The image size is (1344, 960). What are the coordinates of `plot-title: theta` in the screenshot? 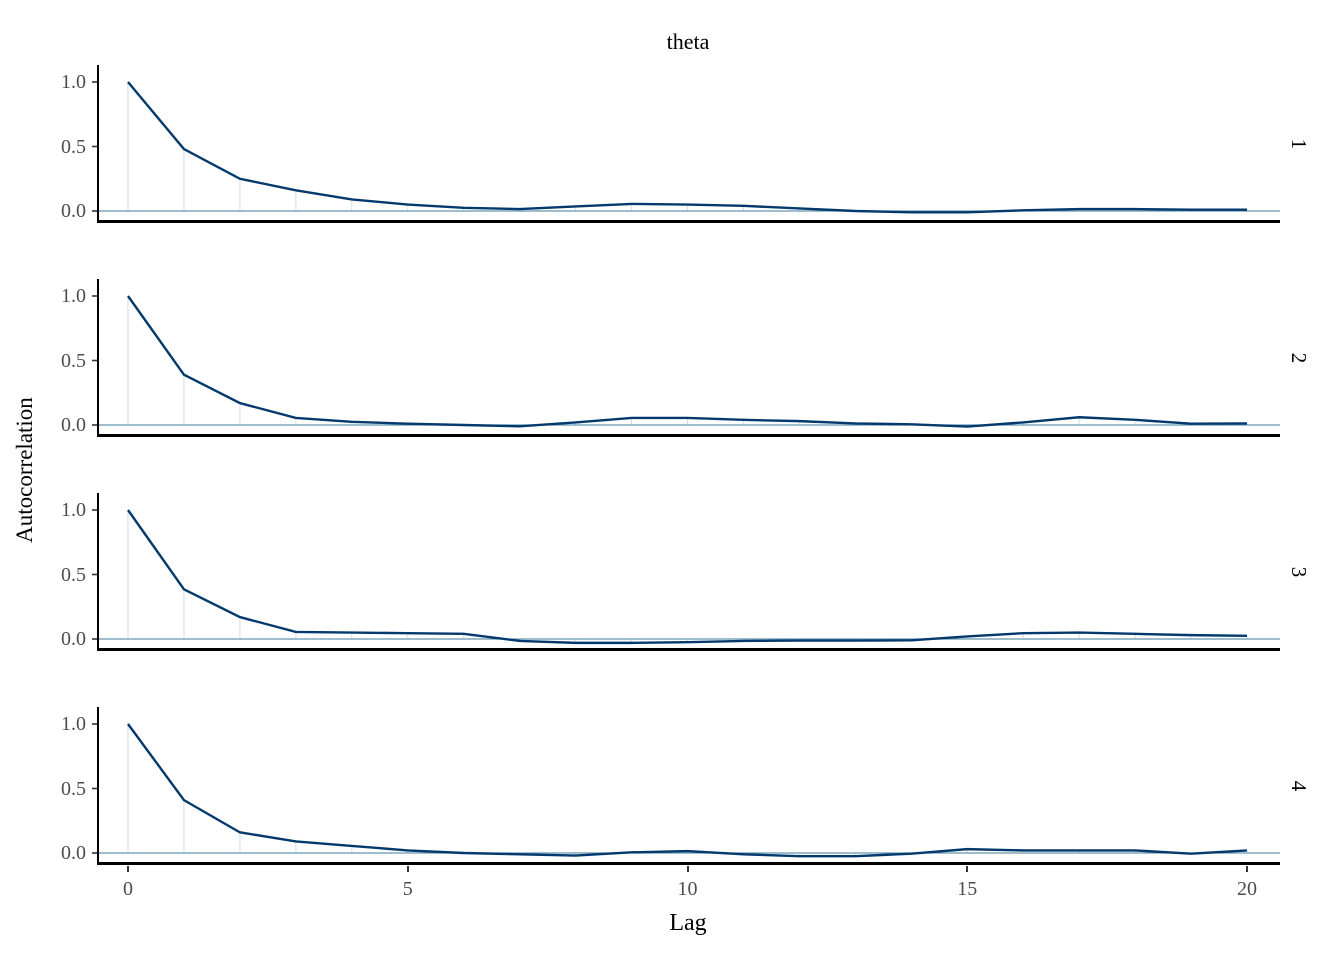 It's located at (688, 41).